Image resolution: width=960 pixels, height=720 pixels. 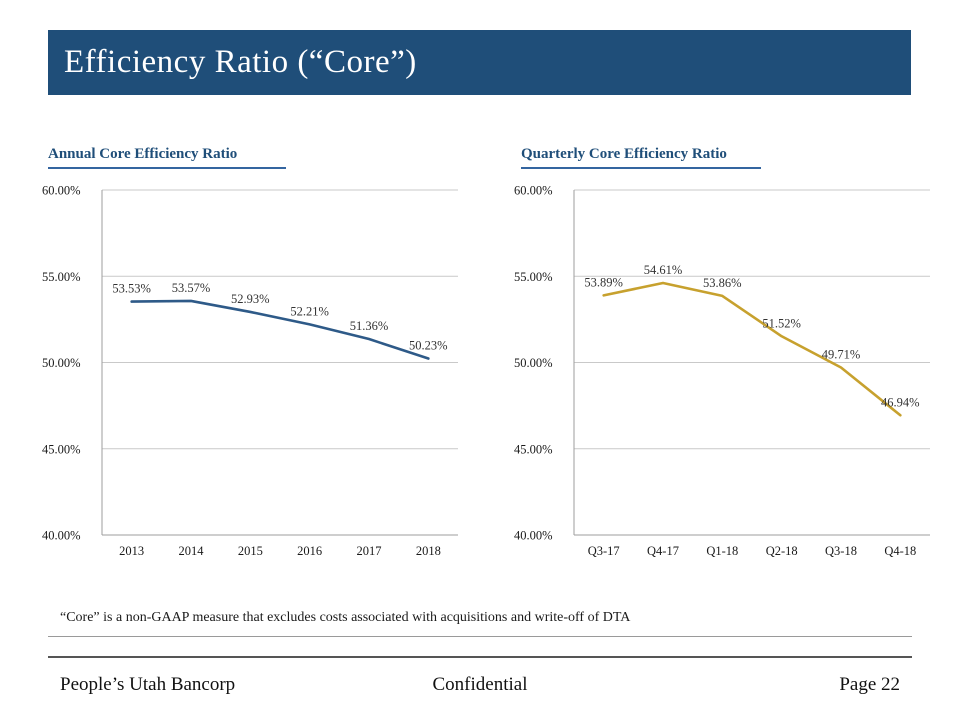 What do you see at coordinates (240, 62) in the screenshot?
I see `slide-title: Efficiency Ratio (“Core”)` at bounding box center [240, 62].